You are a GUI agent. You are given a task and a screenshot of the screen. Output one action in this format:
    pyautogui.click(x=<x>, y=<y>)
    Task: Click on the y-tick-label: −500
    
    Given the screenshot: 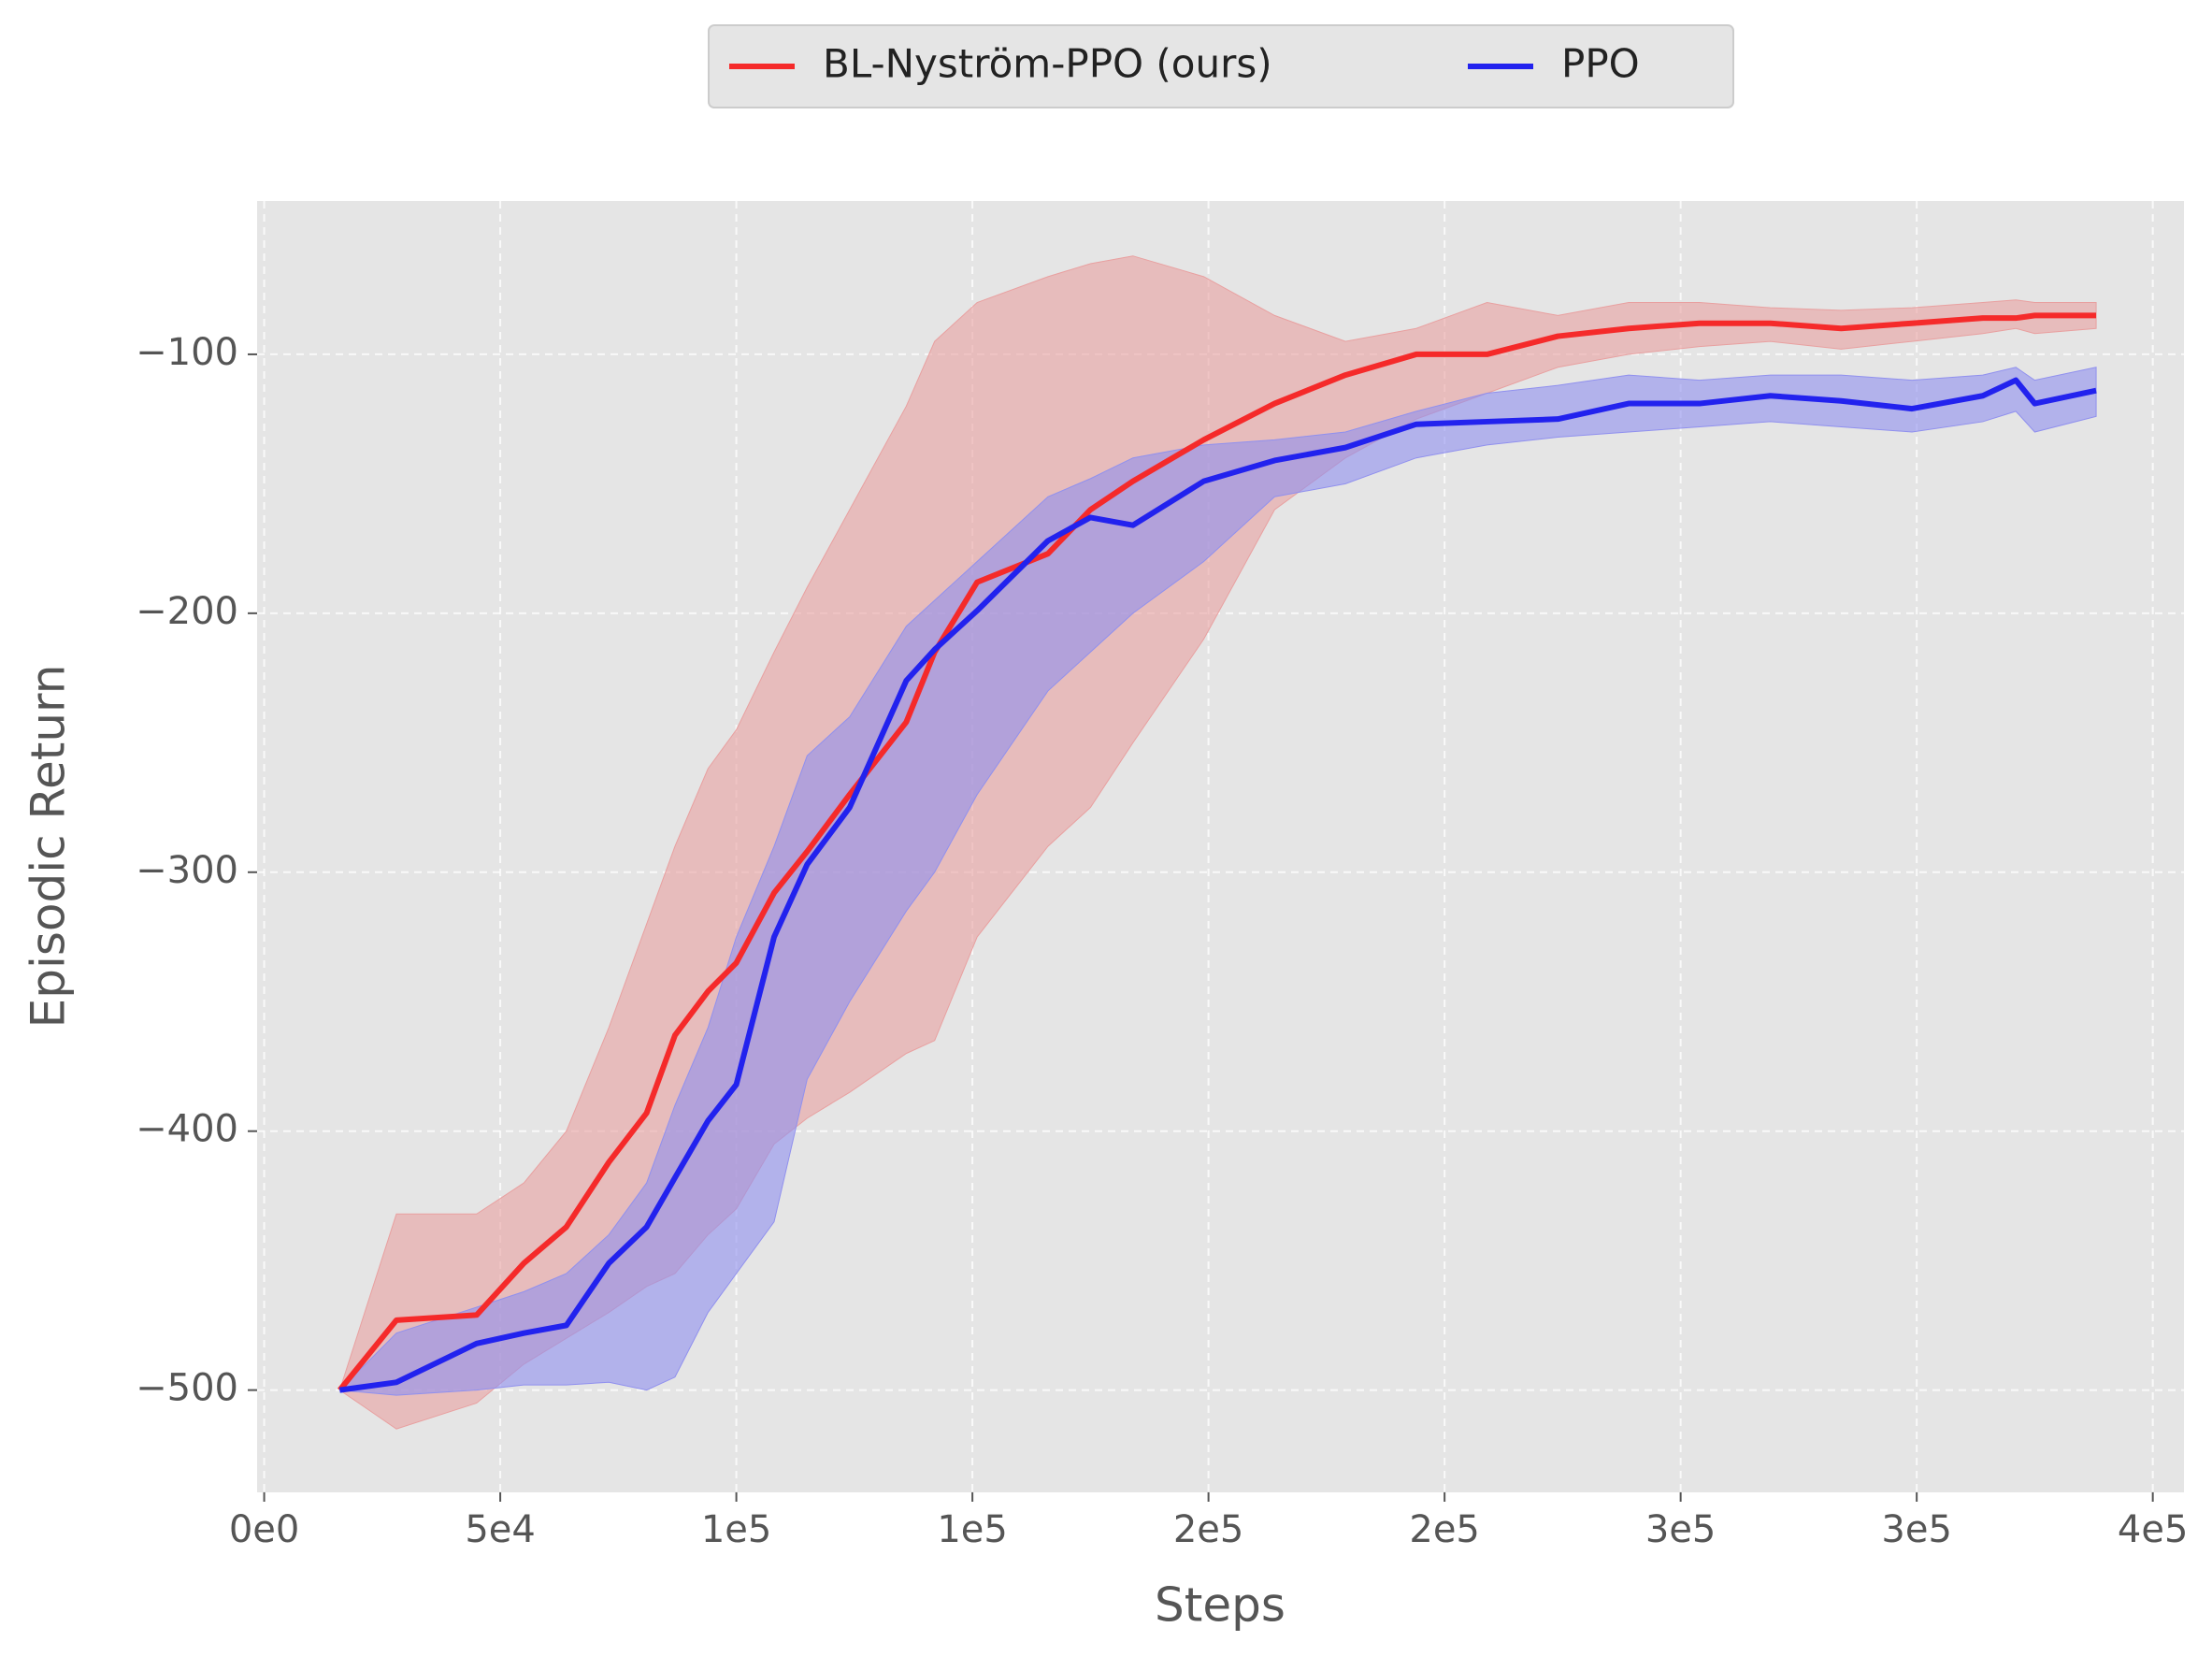 What is the action you would take?
    pyautogui.click(x=187, y=1388)
    